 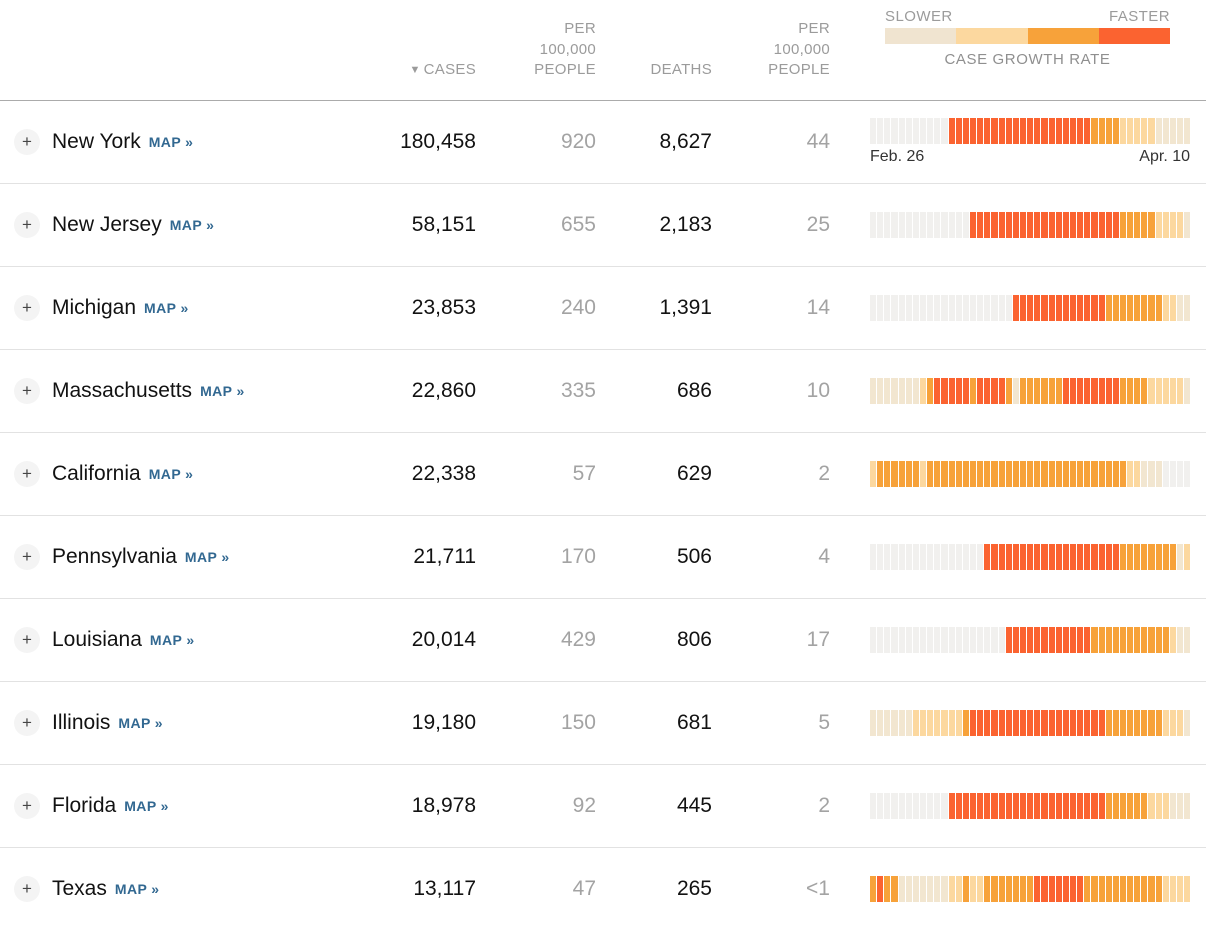 I want to click on column-header-deaths-per-100k: PER 100,000 PEOPLE, so click(x=799, y=49).